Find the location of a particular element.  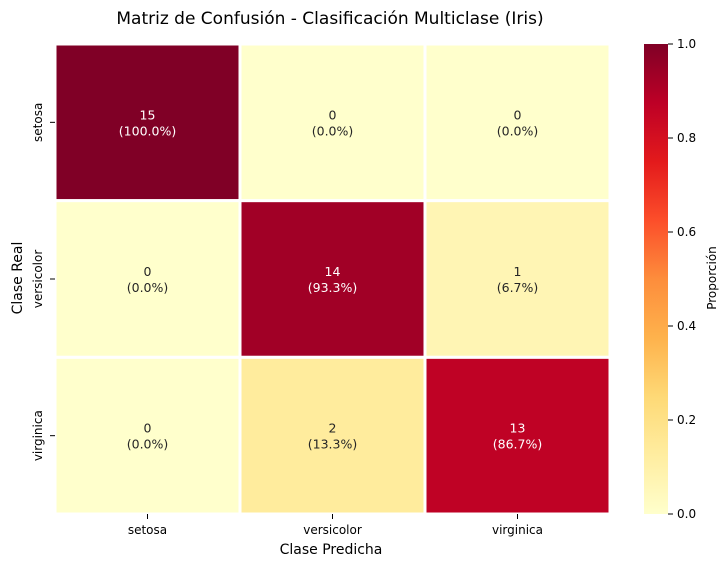

cell-count-label: 13 is located at coordinates (518, 428).